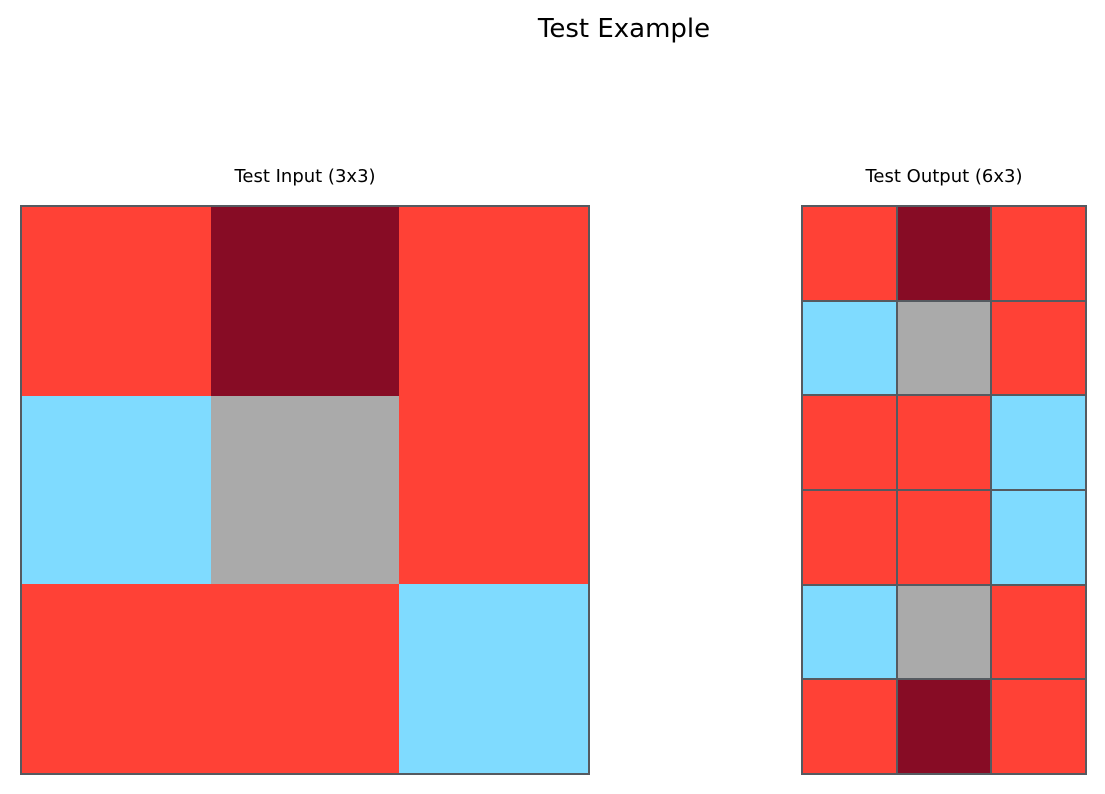 The image size is (1105, 794). Describe the element at coordinates (1038, 632) in the screenshot. I see `output-cell-r4-c2` at that location.